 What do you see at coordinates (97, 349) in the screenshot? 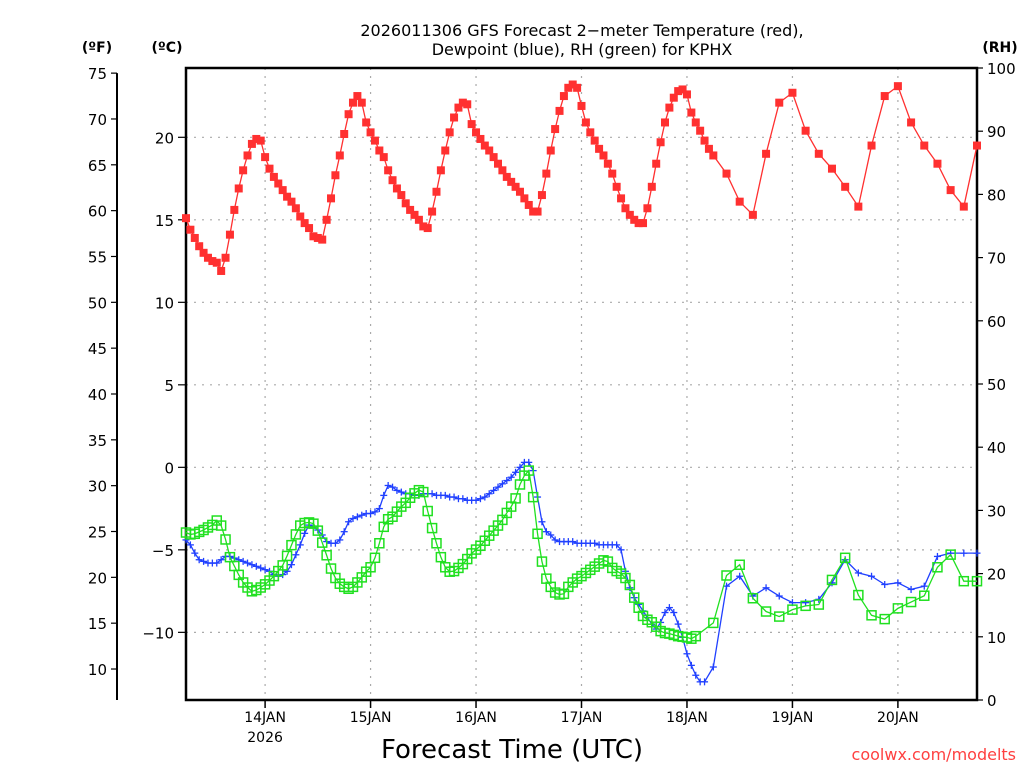
I see `fahrenheit-tick-label: 45` at bounding box center [97, 349].